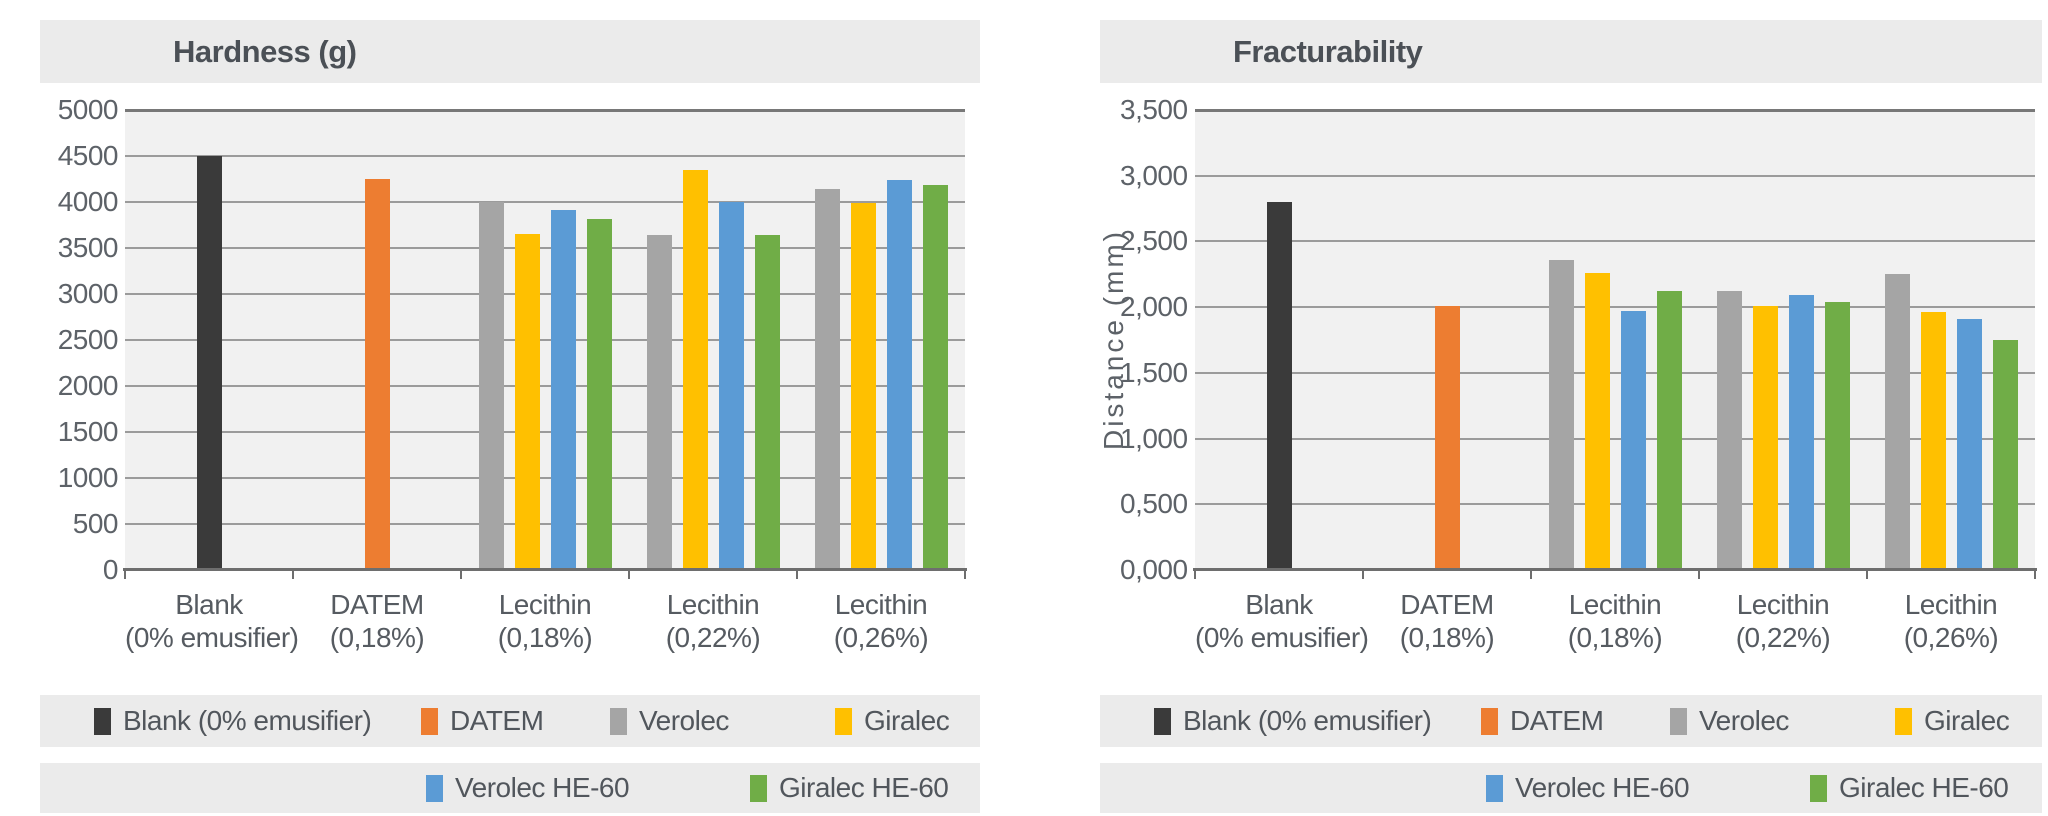 Image resolution: width=2048 pixels, height=816 pixels. What do you see at coordinates (88, 339) in the screenshot?
I see `y-tick-label: 2500` at bounding box center [88, 339].